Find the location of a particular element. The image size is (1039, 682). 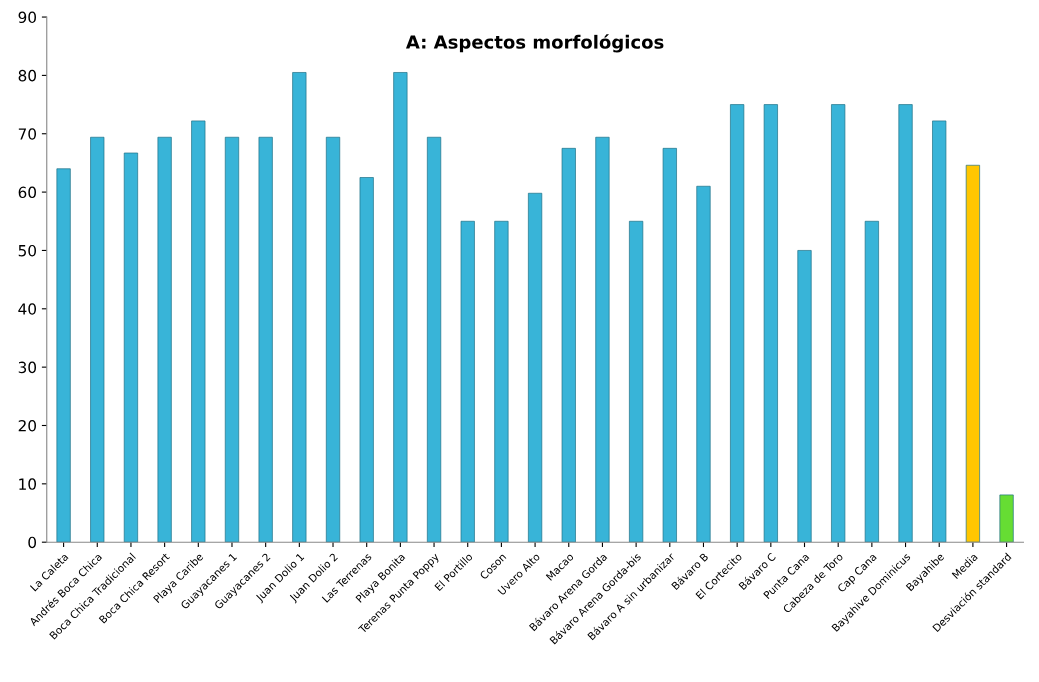

y-tick-label: 90 is located at coordinates (27, 17).